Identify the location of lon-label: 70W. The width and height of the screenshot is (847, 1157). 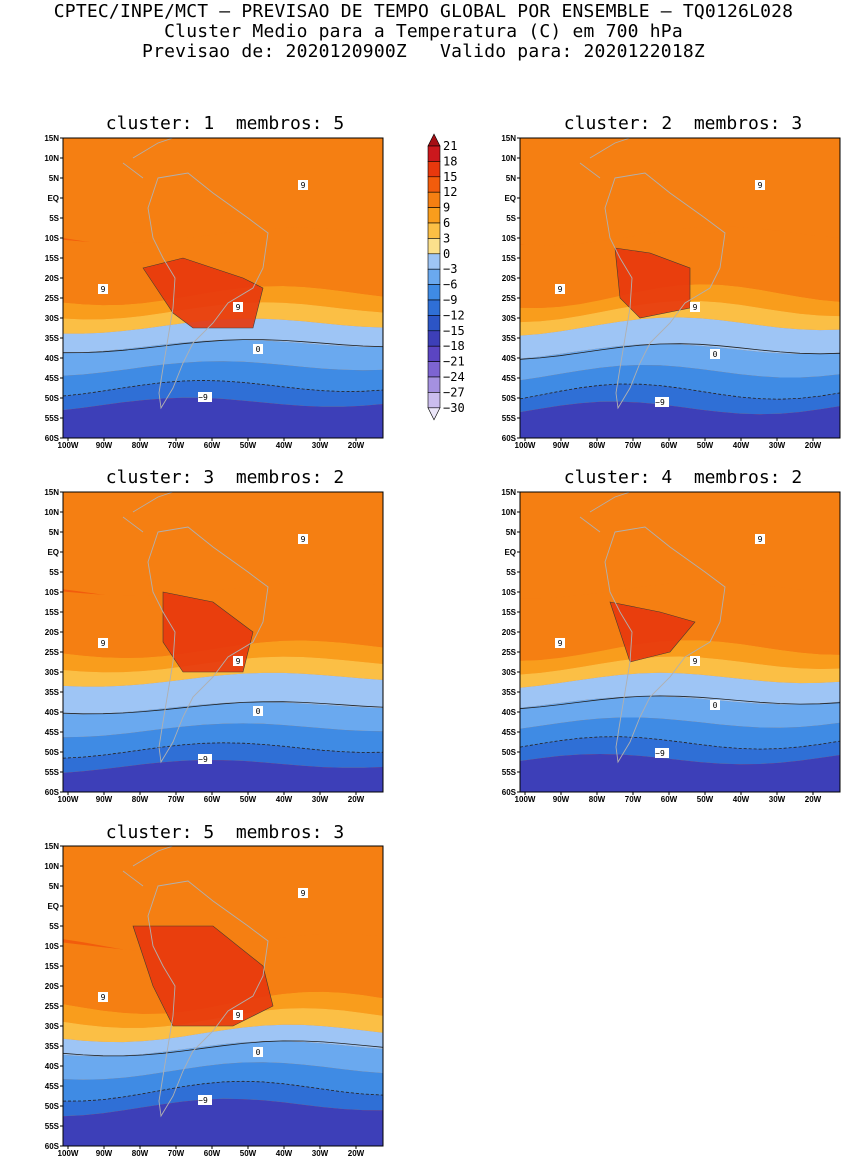
(633, 799).